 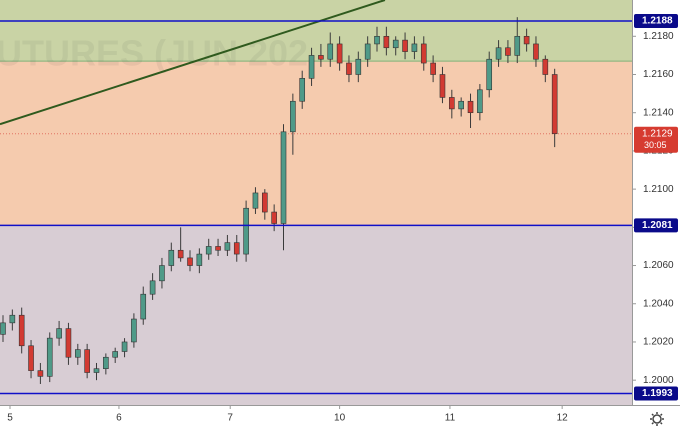 I want to click on y-tick-label: 1.2100, so click(x=658, y=189).